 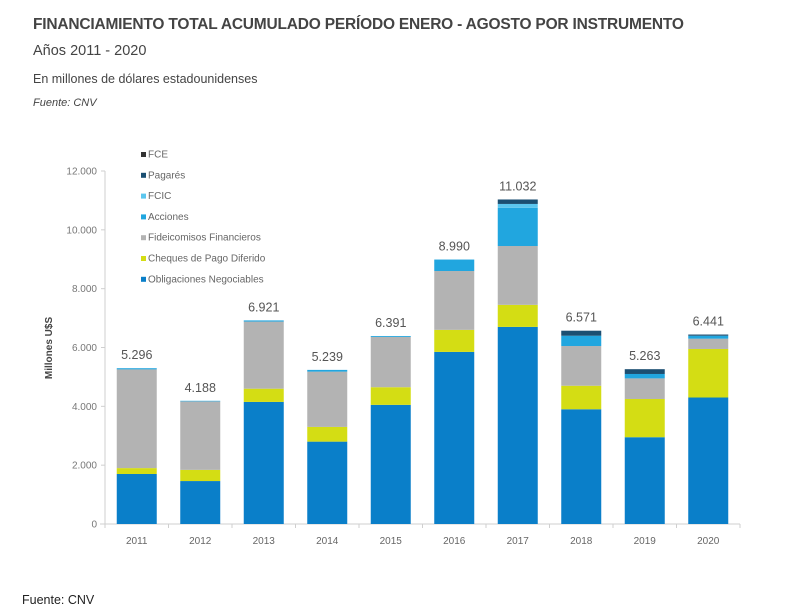 What do you see at coordinates (136, 498) in the screenshot?
I see `bar-segment-obligaciones-negociables-2011` at bounding box center [136, 498].